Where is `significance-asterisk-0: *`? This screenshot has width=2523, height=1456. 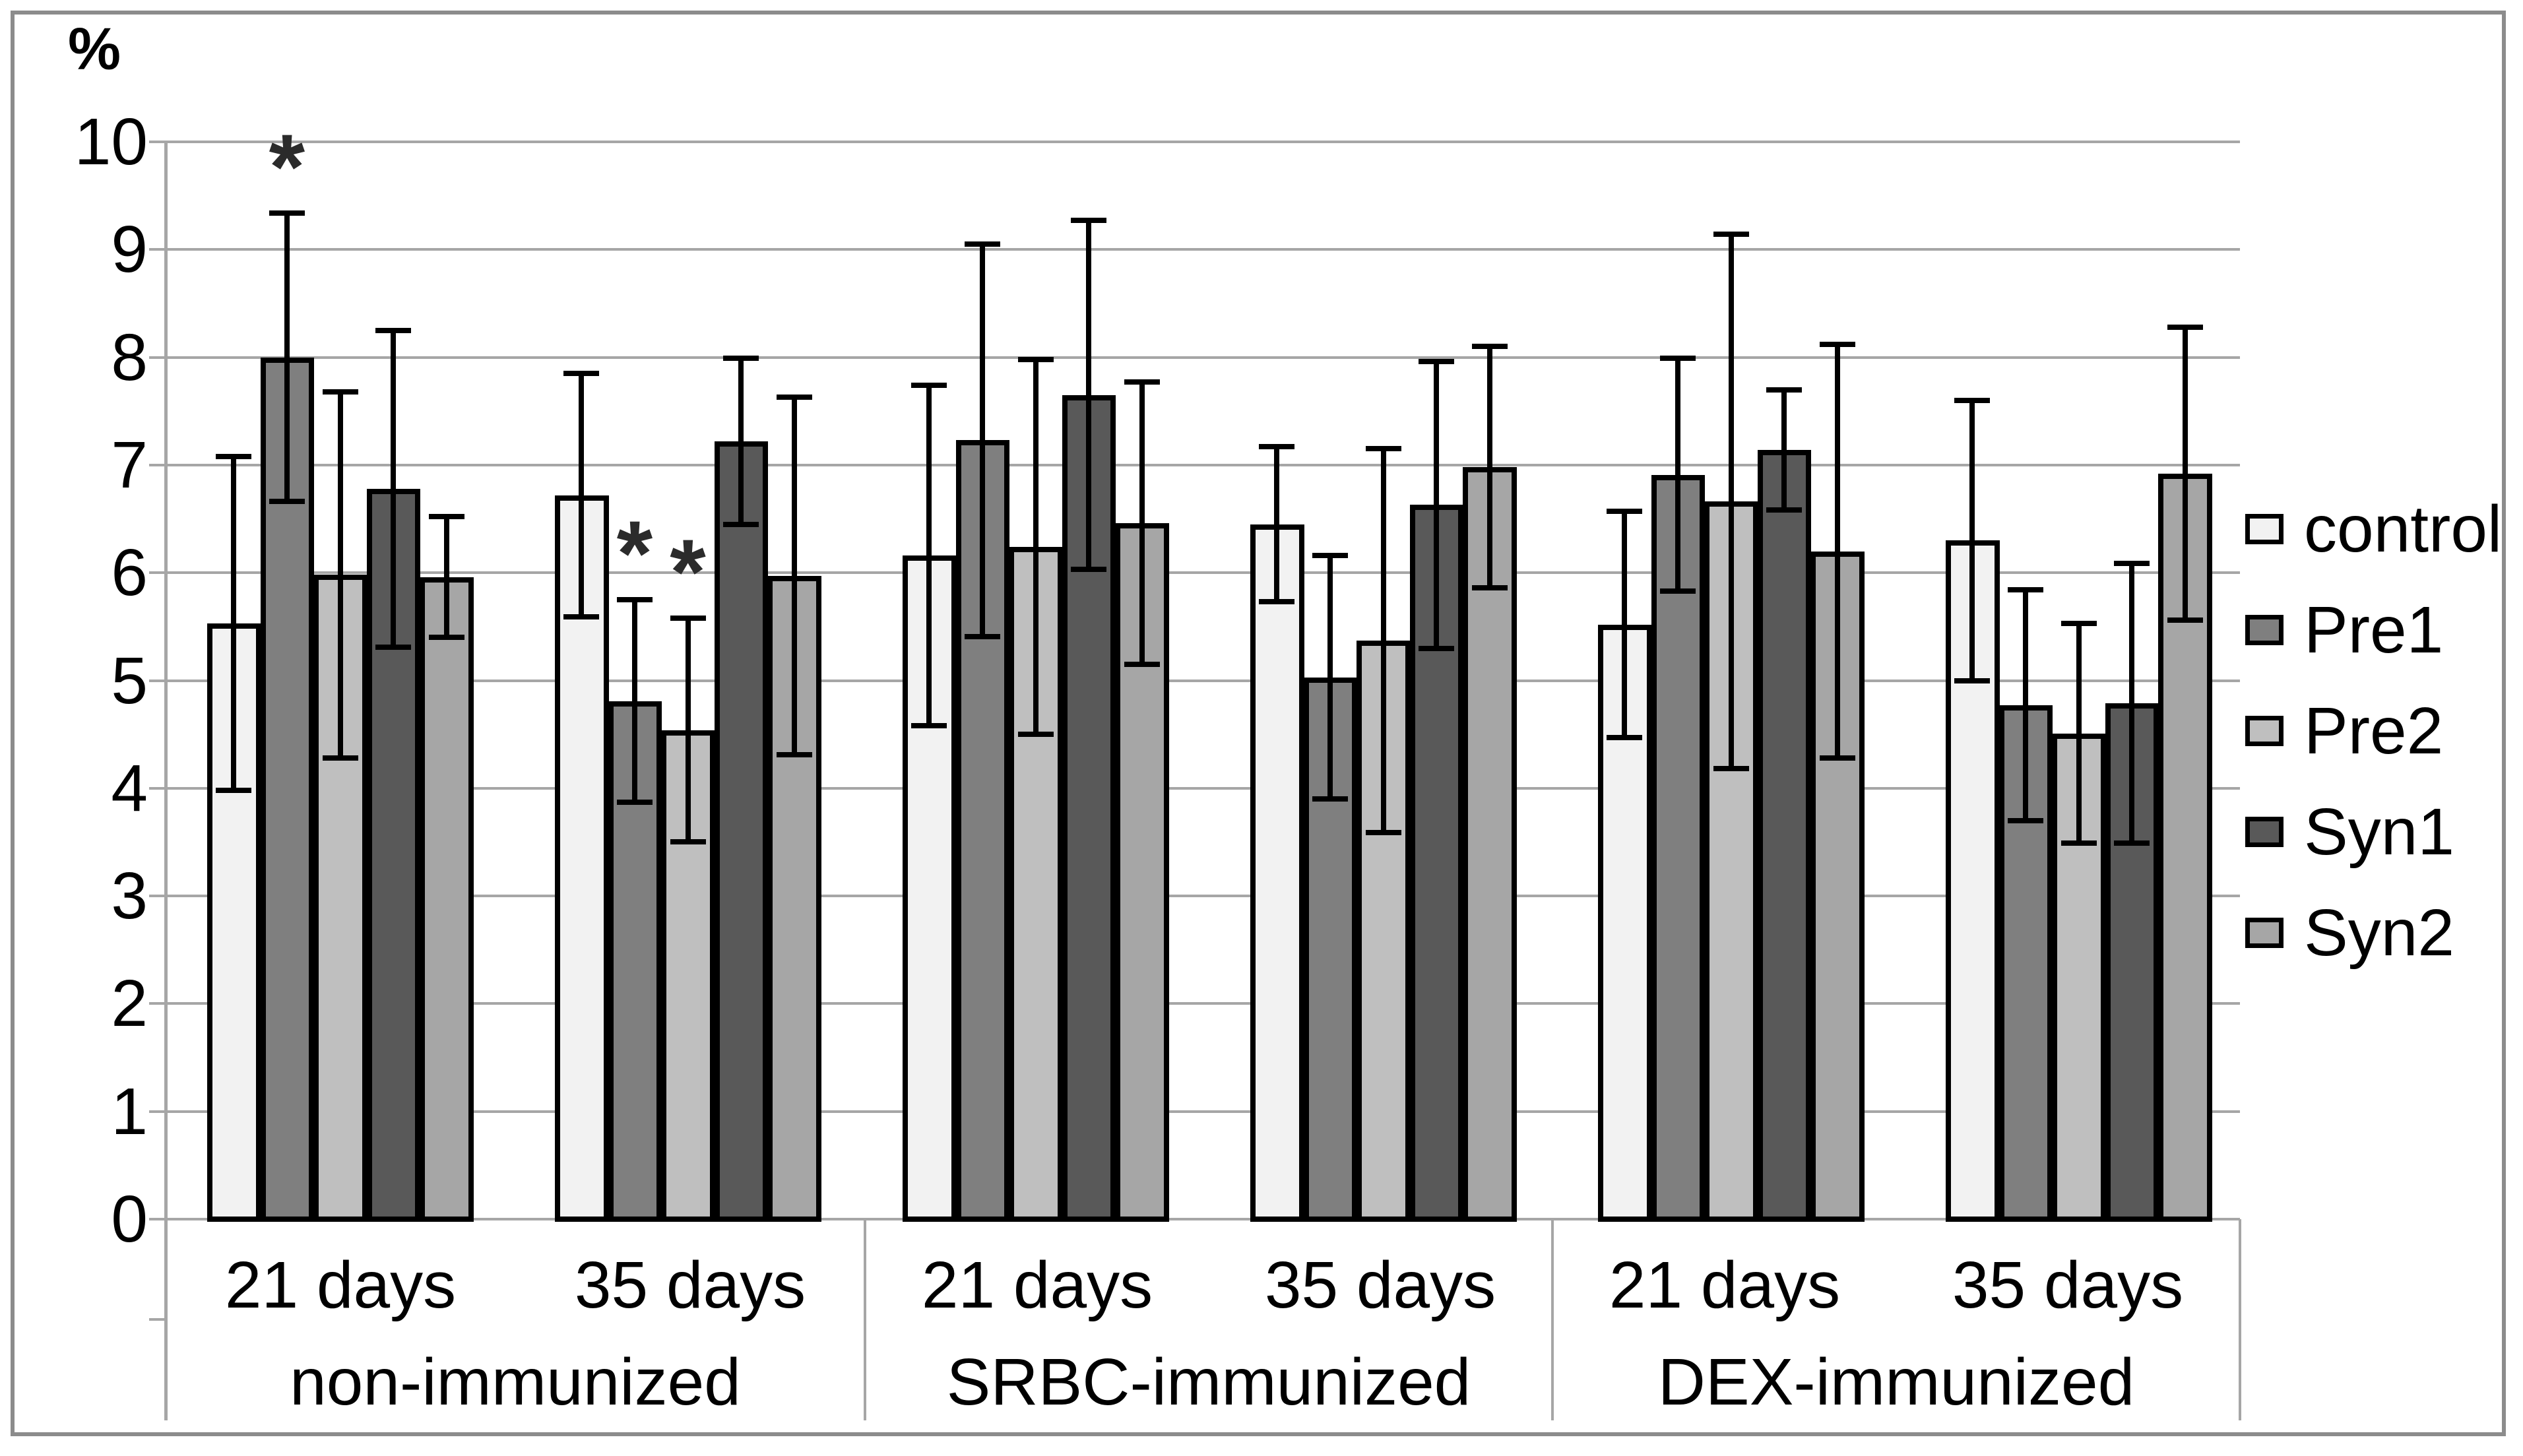 significance-asterisk-0: * is located at coordinates (287, 166).